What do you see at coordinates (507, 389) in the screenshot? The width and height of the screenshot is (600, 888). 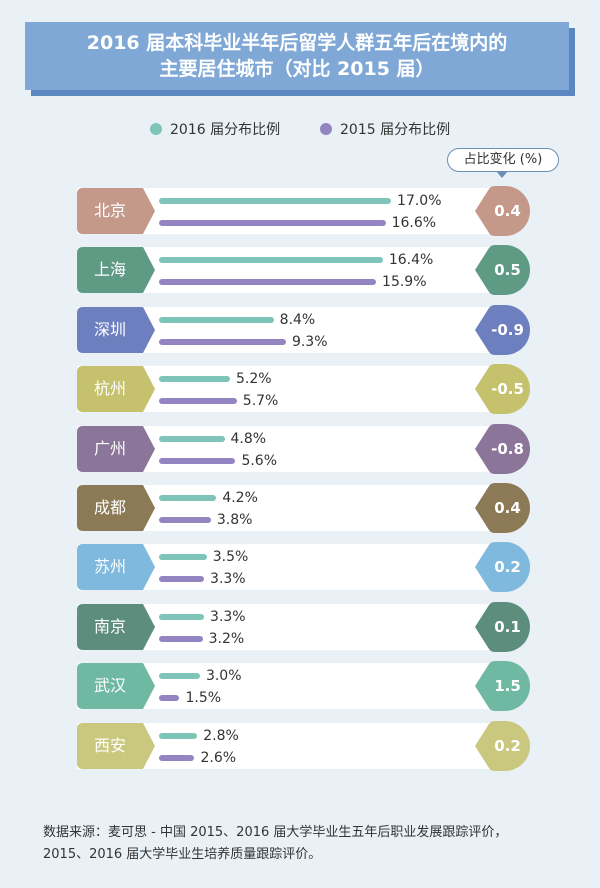 I see `change-value: -0.5` at bounding box center [507, 389].